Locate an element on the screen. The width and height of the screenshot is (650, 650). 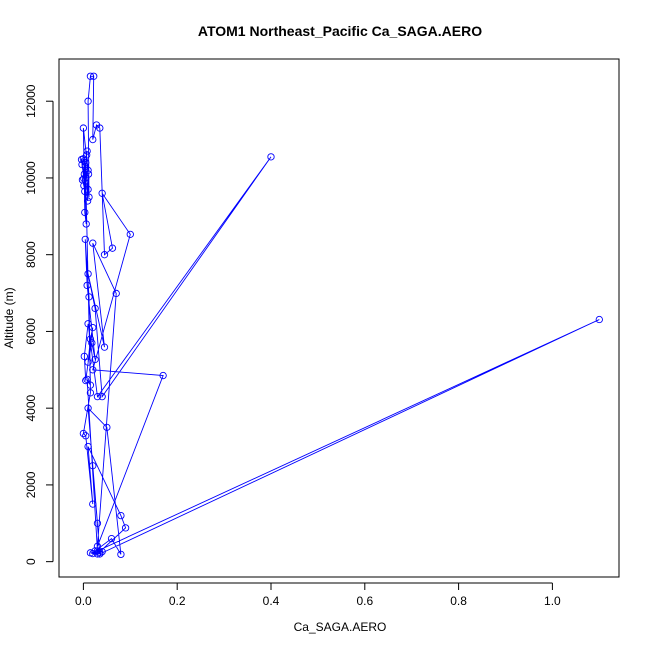
x-axis: 0.0 0.2 0.4 0.6 0.8 1.0 is located at coordinates (318, 595).